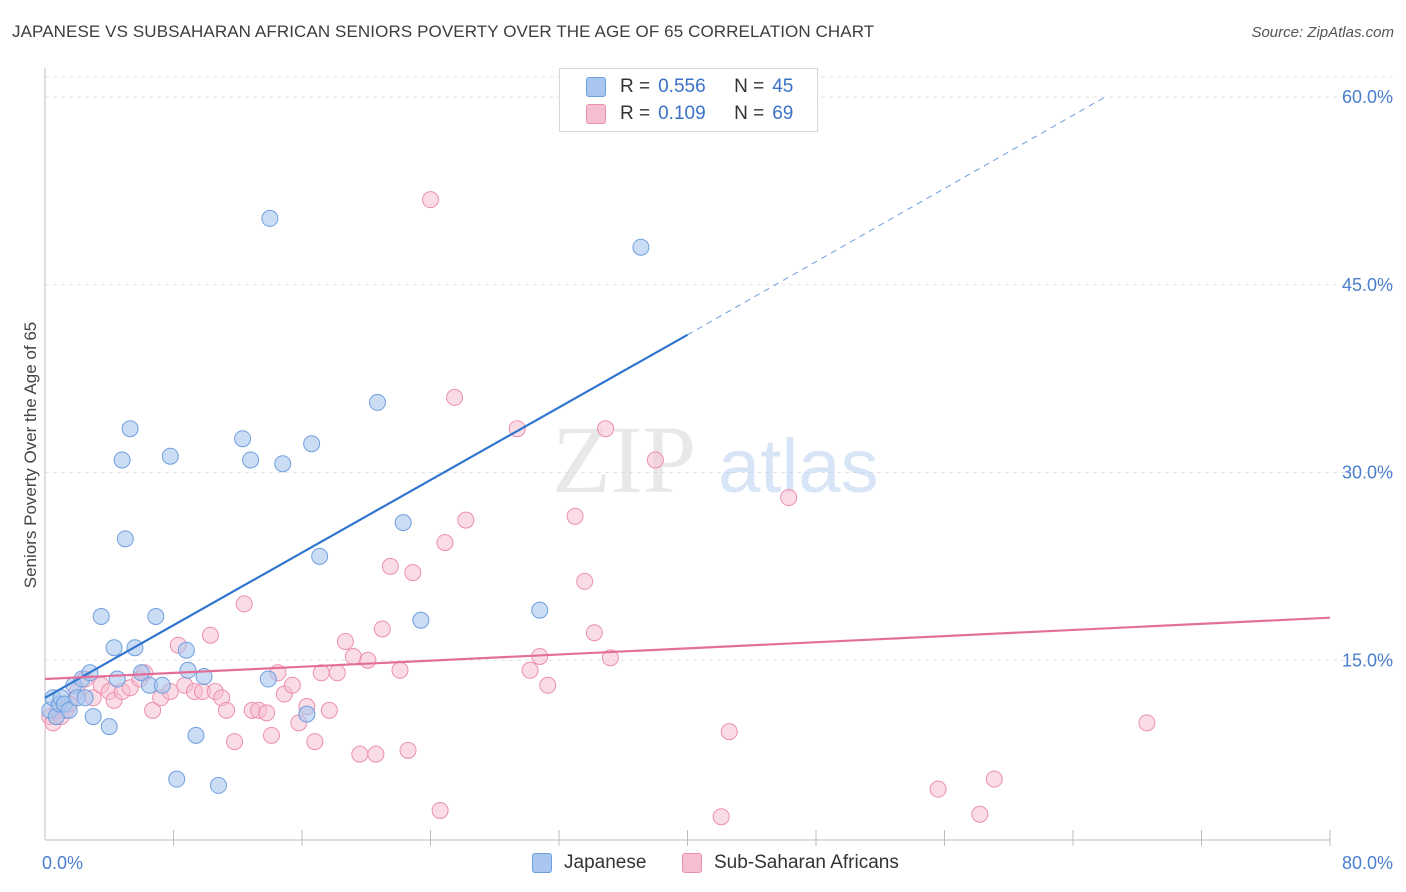 This screenshot has width=1406, height=892. What do you see at coordinates (1367, 473) in the screenshot?
I see `y-tick-label: 30.0%` at bounding box center [1367, 473].